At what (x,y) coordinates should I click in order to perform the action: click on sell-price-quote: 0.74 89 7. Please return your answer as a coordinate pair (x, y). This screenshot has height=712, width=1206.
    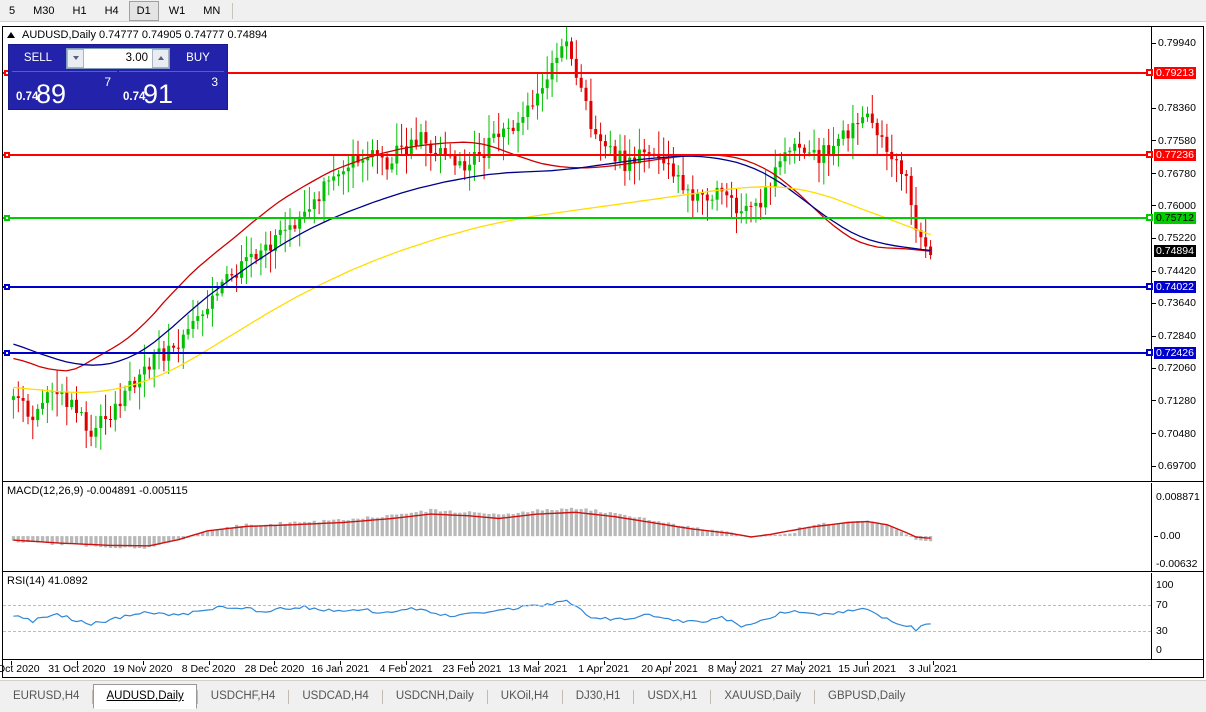
    Looking at the image, I should click on (64, 90).